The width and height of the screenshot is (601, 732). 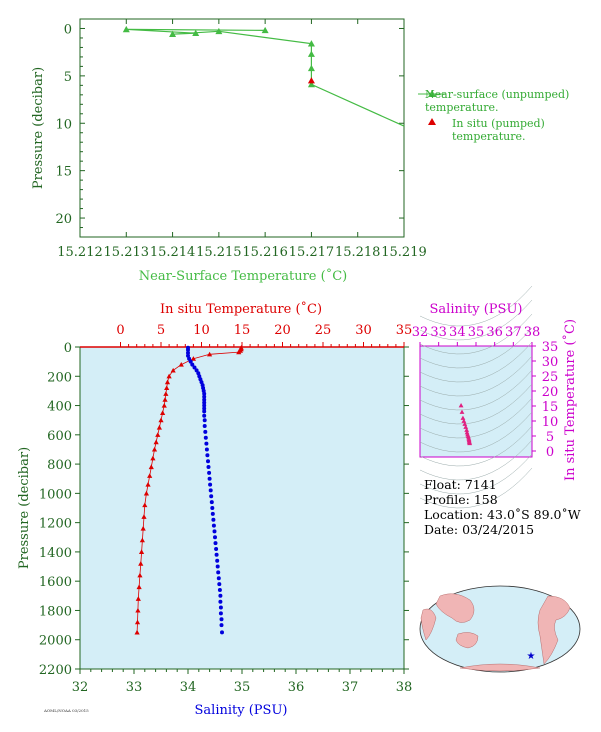 I want to click on x-tick-label: 15.213, so click(x=127, y=252).